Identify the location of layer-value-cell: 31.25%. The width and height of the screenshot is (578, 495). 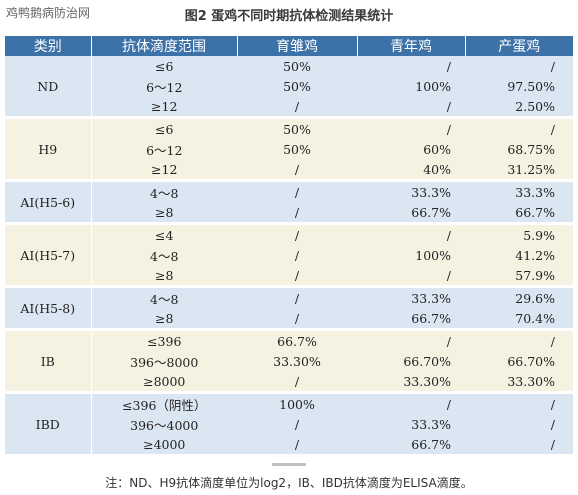
(519, 169).